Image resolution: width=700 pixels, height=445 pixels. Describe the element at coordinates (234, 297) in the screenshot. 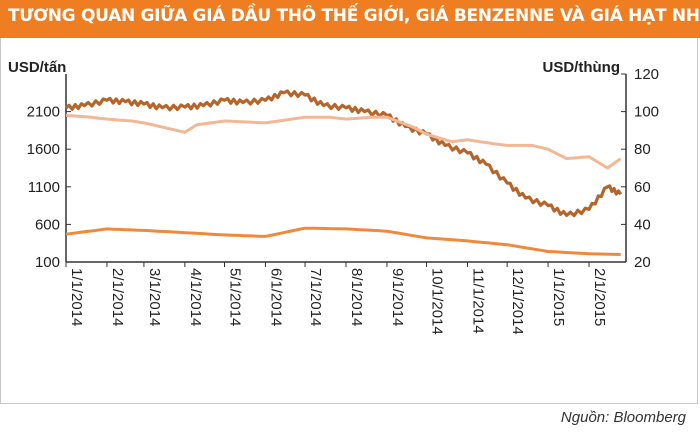

I see `x-tick-label: 5/1/2014` at that location.